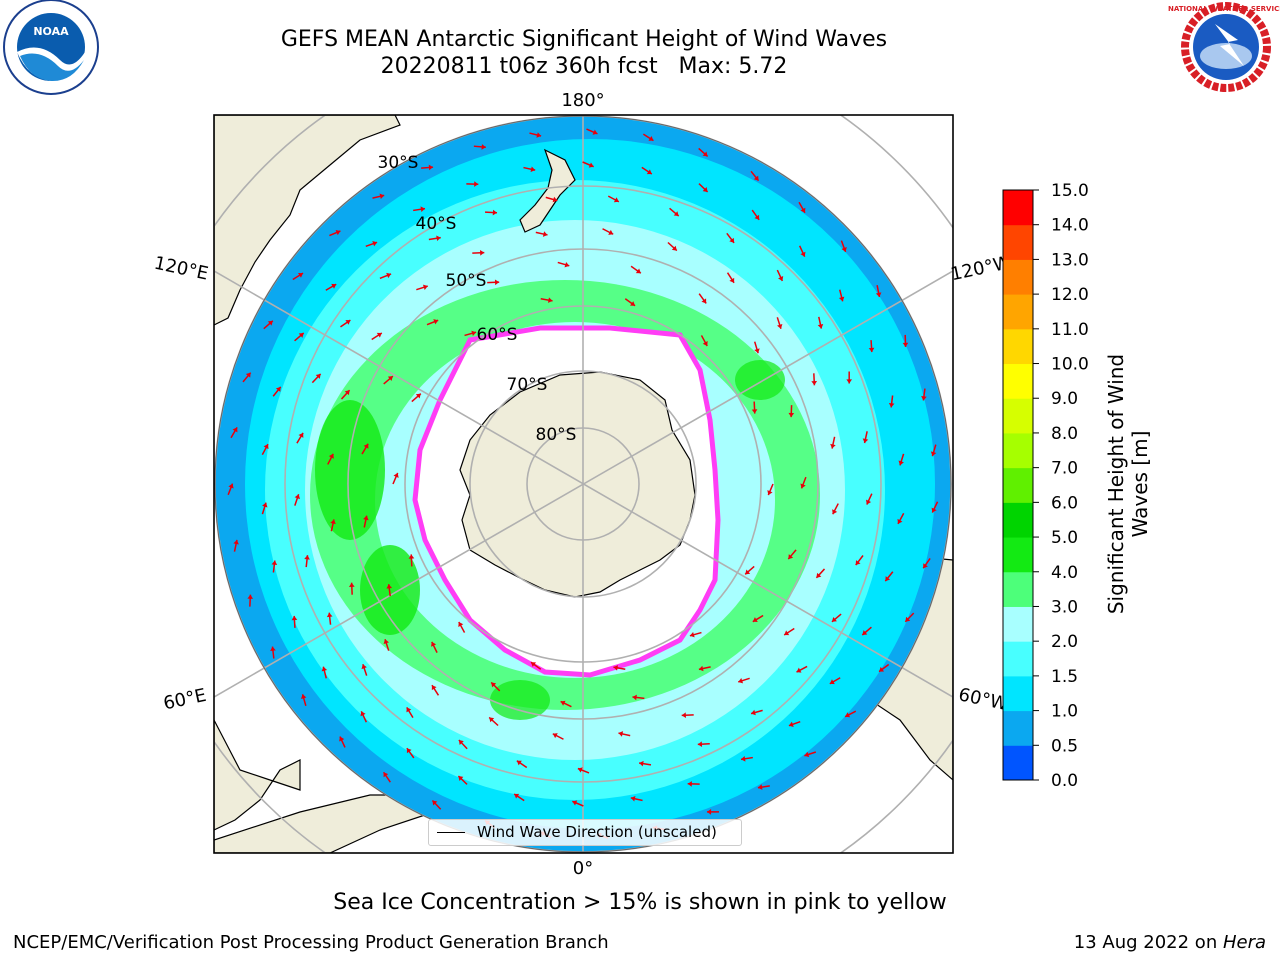 Image resolution: width=1280 pixels, height=960 pixels. What do you see at coordinates (477, 299) in the screenshot?
I see `latitude-labels: 30°S 40°S 50°S 60°S 70°S 80°S` at bounding box center [477, 299].